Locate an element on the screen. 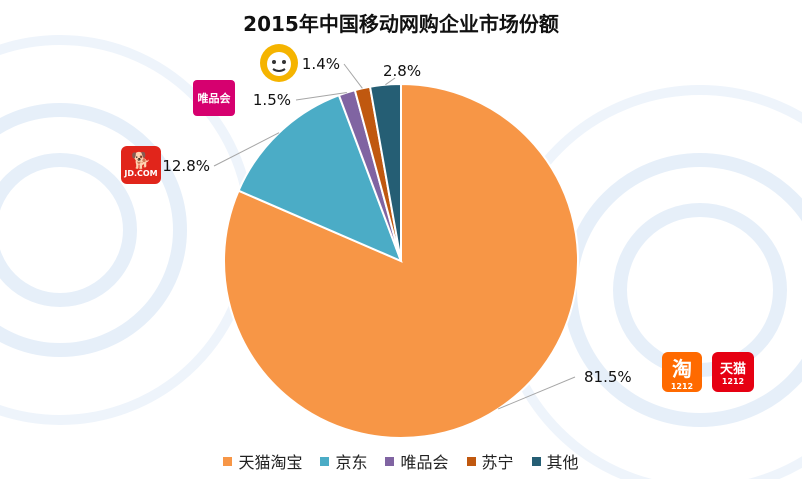 This screenshot has width=802, height=479. data-label: 12.8% is located at coordinates (186, 166).